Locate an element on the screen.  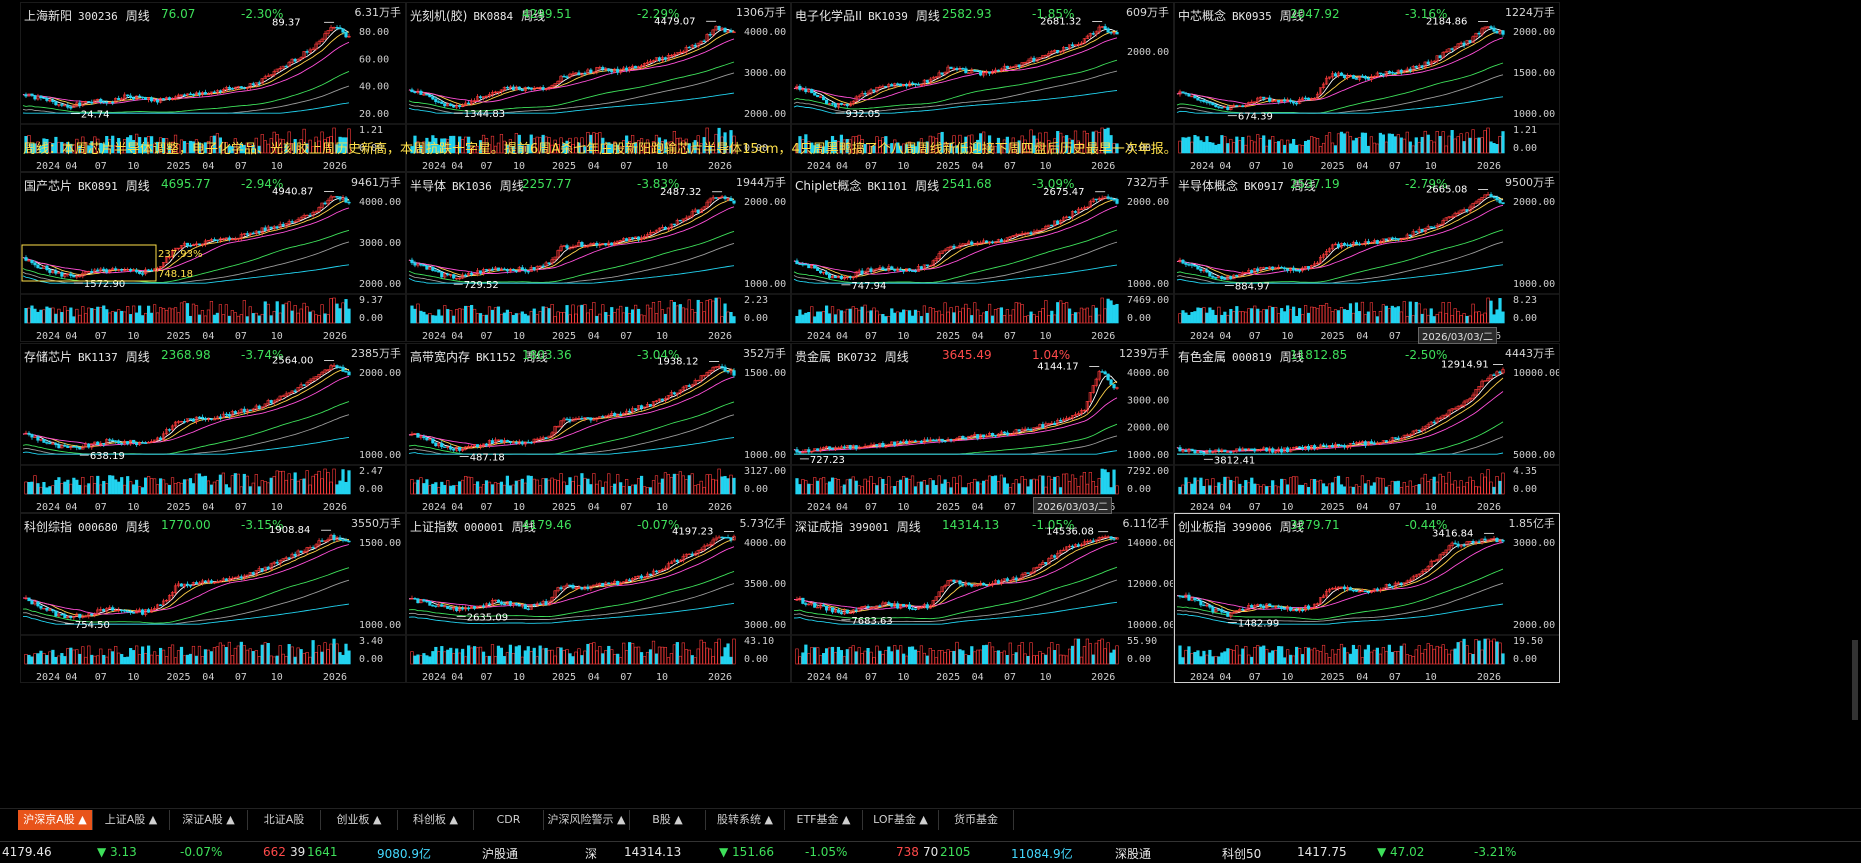
high-label: 1938.12 is located at coordinates (677, 361).